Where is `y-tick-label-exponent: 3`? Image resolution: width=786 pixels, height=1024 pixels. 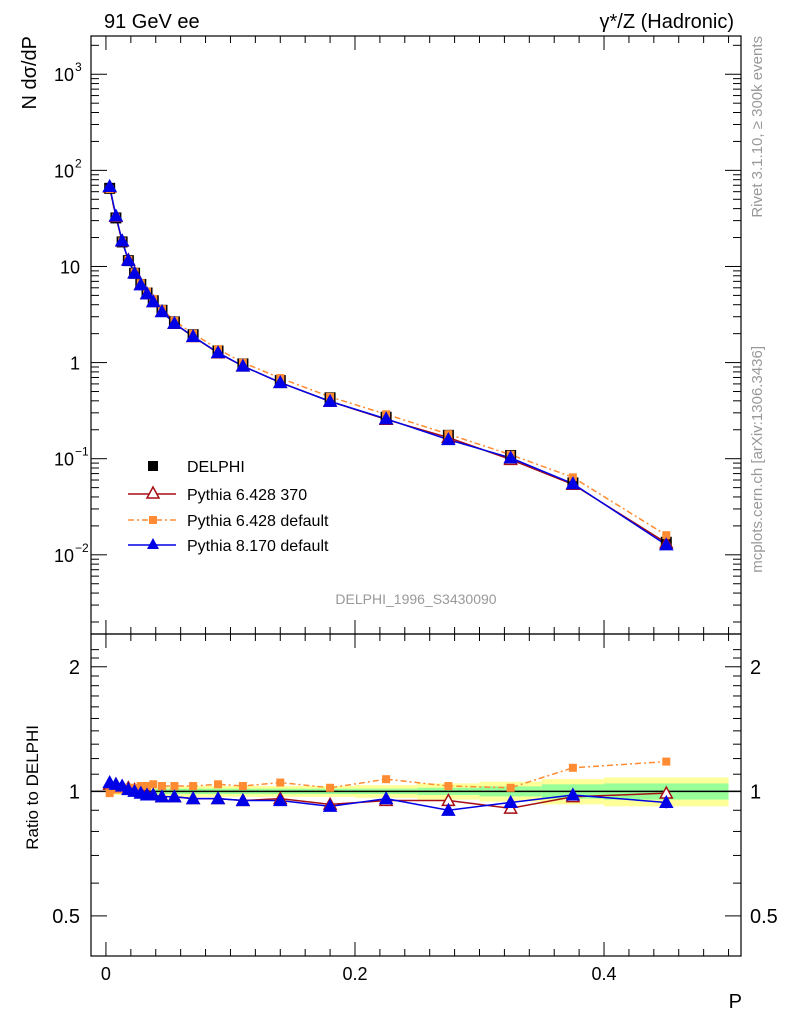
y-tick-label-exponent: 3 is located at coordinates (78, 67).